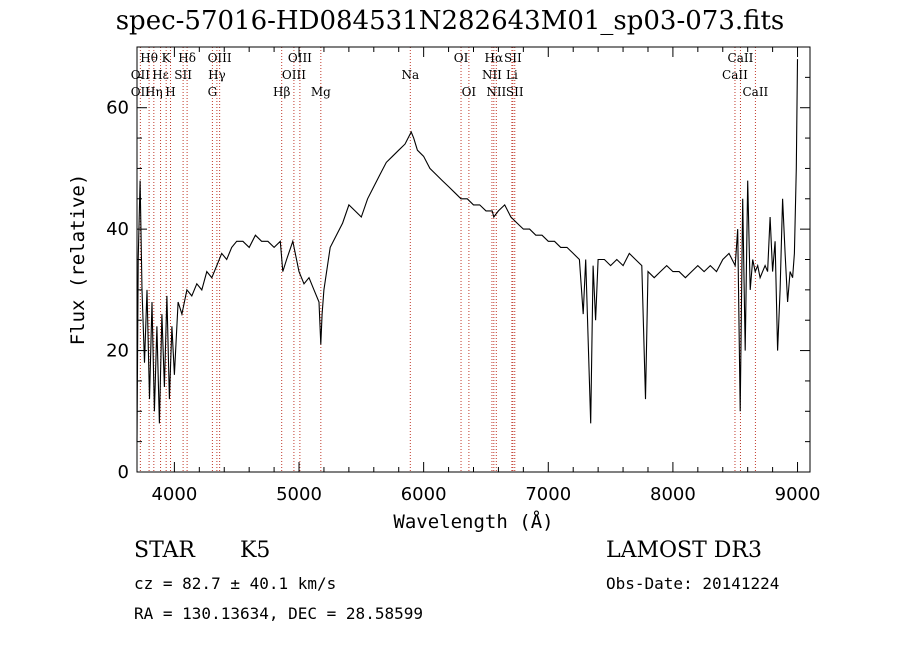 This screenshot has width=900, height=649. Describe the element at coordinates (164, 550) in the screenshot. I see `object-class: STAR` at that location.